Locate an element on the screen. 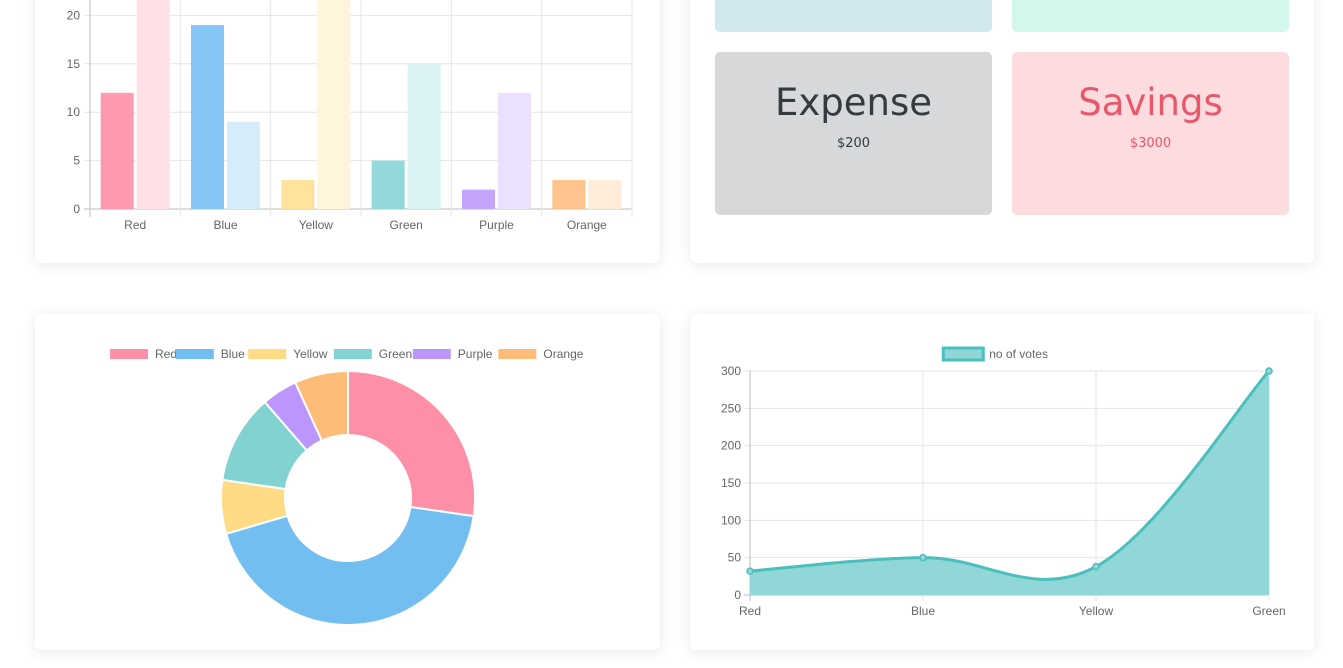 The width and height of the screenshot is (1343, 668). legend-item-orange: Orange is located at coordinates (541, 354).